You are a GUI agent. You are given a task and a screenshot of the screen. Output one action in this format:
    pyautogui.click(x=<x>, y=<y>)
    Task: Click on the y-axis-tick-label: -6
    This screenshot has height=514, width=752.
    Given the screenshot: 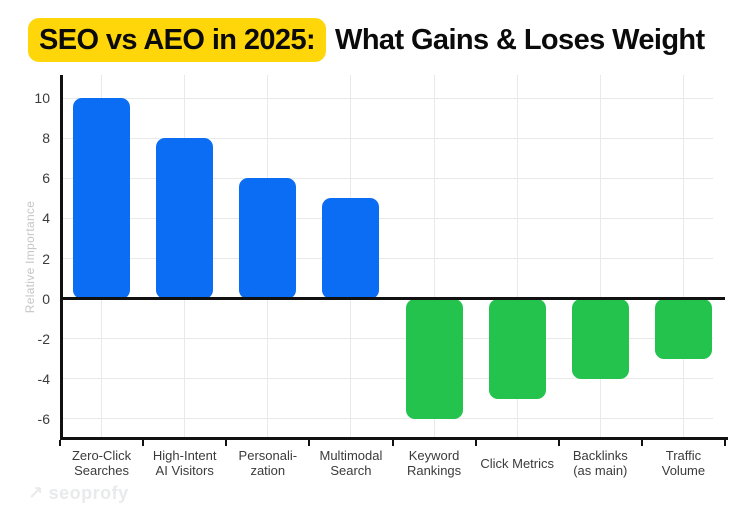 What is the action you would take?
    pyautogui.click(x=43, y=418)
    